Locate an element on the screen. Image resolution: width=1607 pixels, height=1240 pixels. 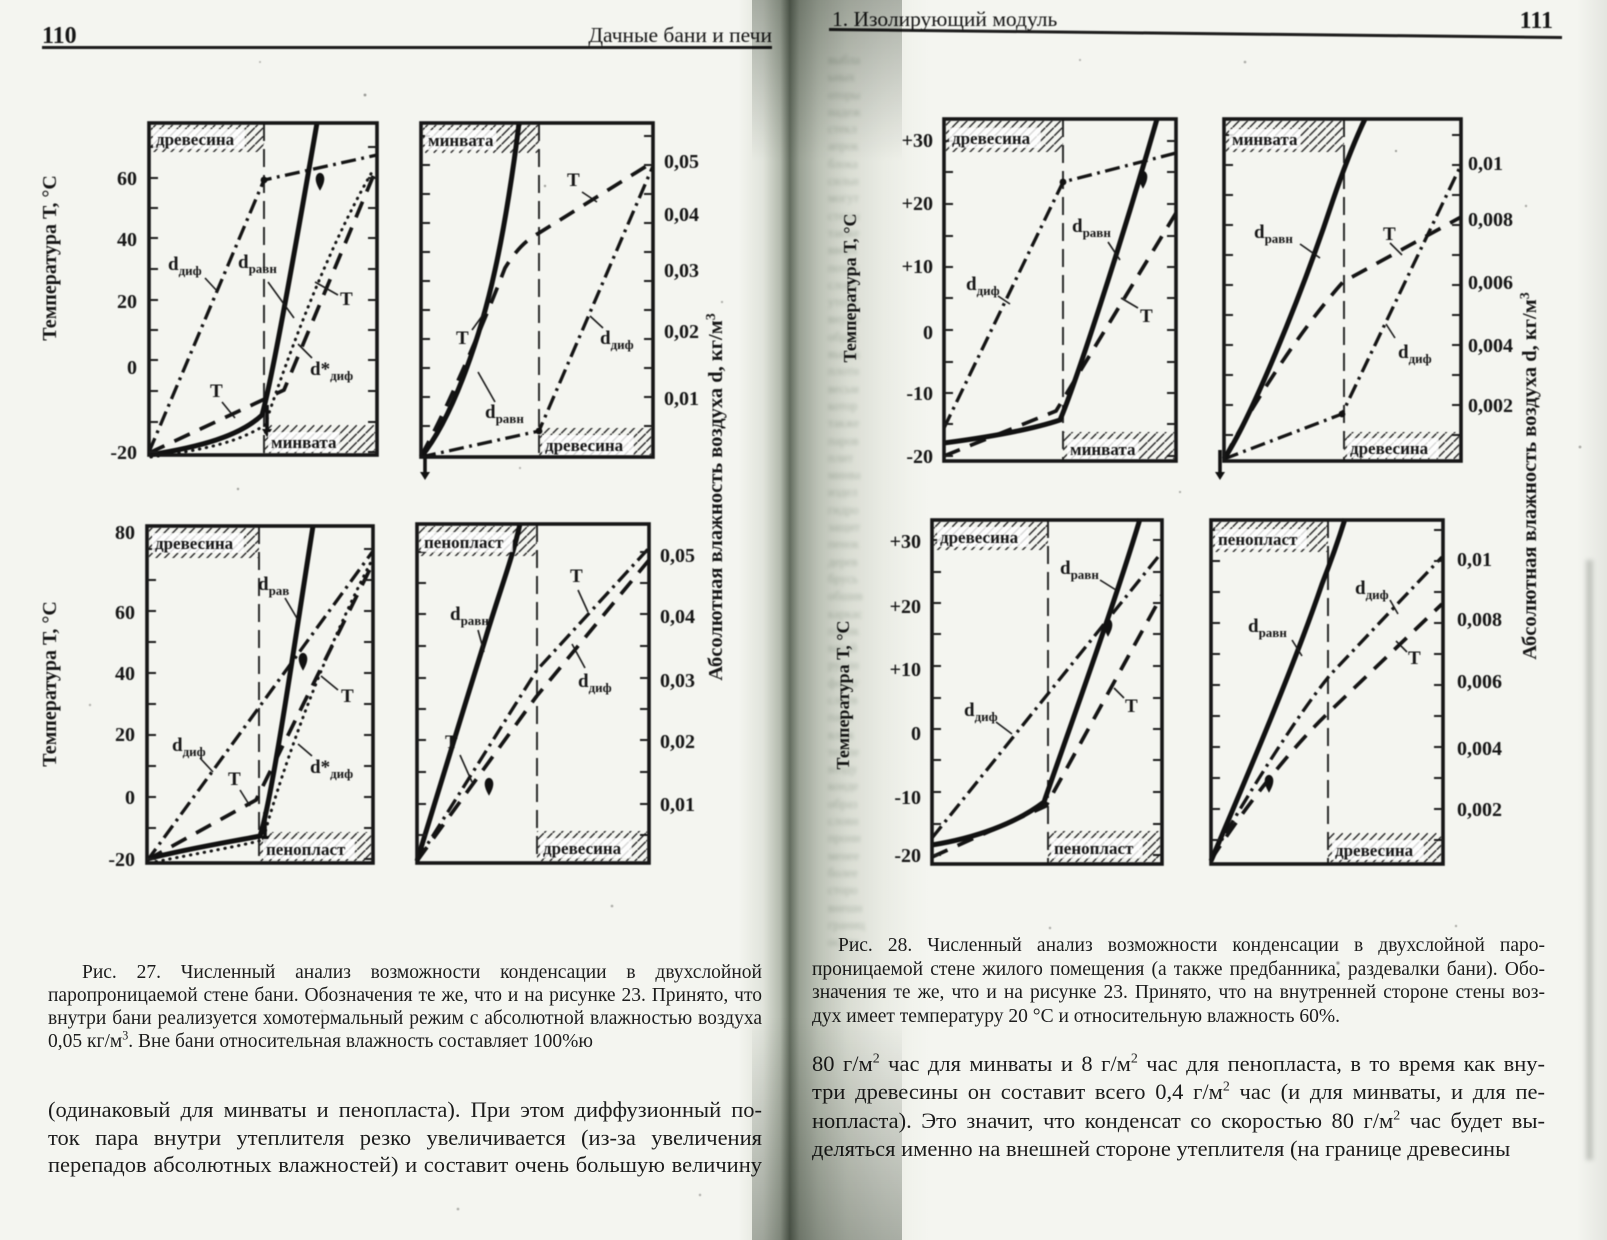
svg-text: 110 is located at coordinates (59, 36).